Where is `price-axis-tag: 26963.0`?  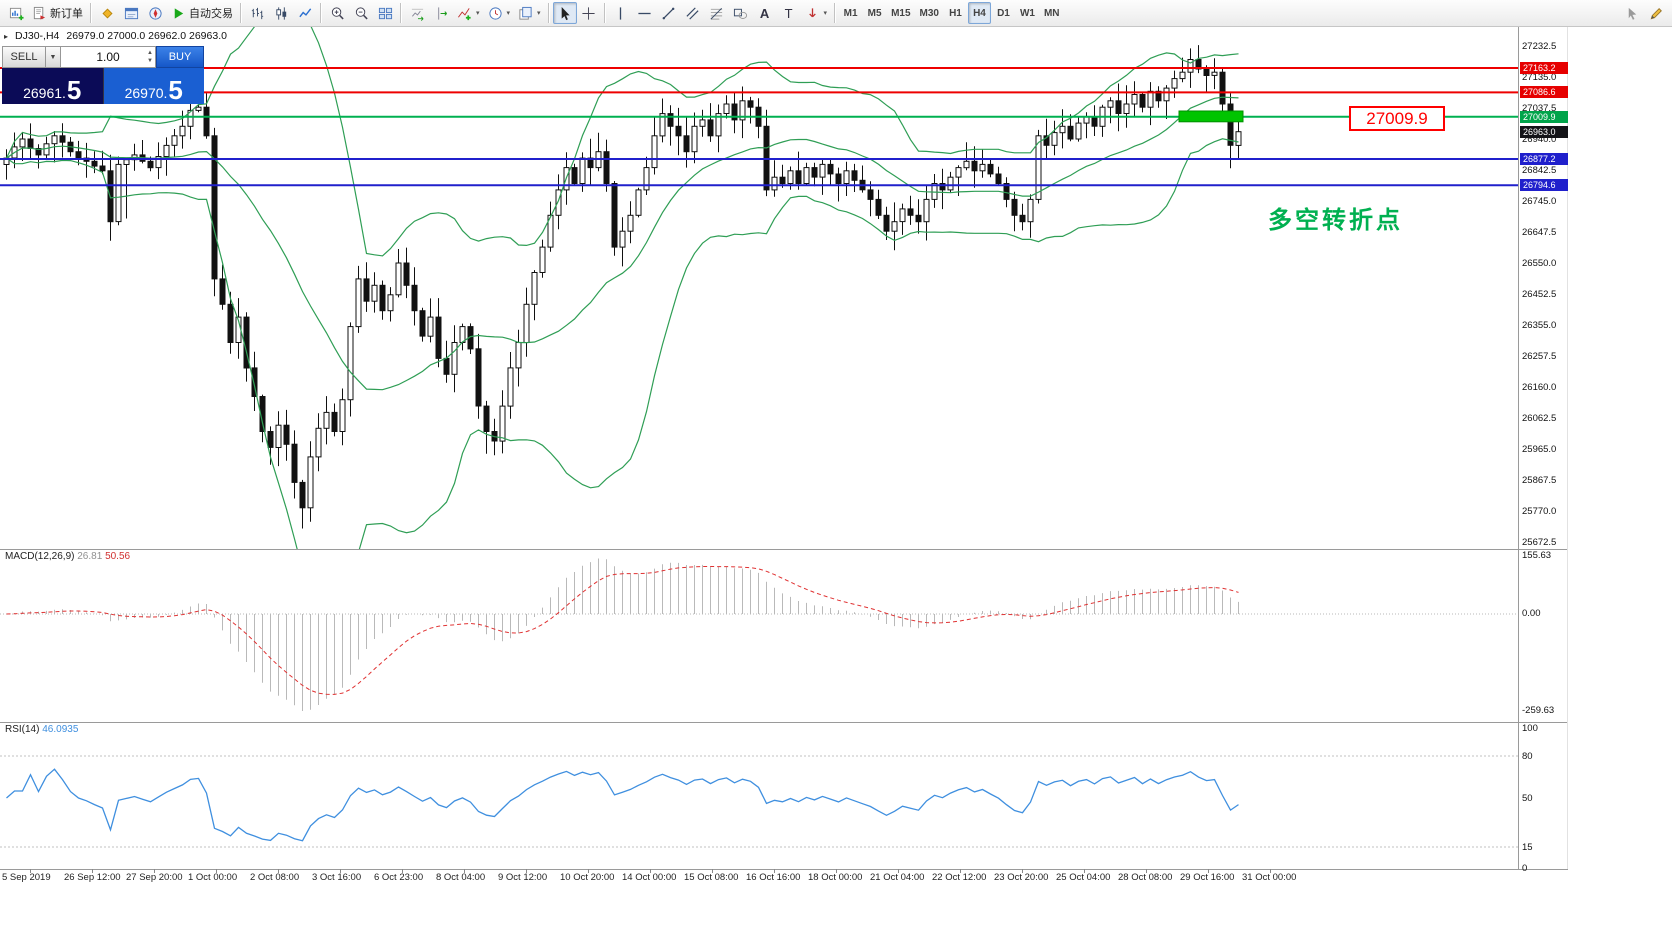
price-axis-tag: 26963.0 is located at coordinates (1544, 131).